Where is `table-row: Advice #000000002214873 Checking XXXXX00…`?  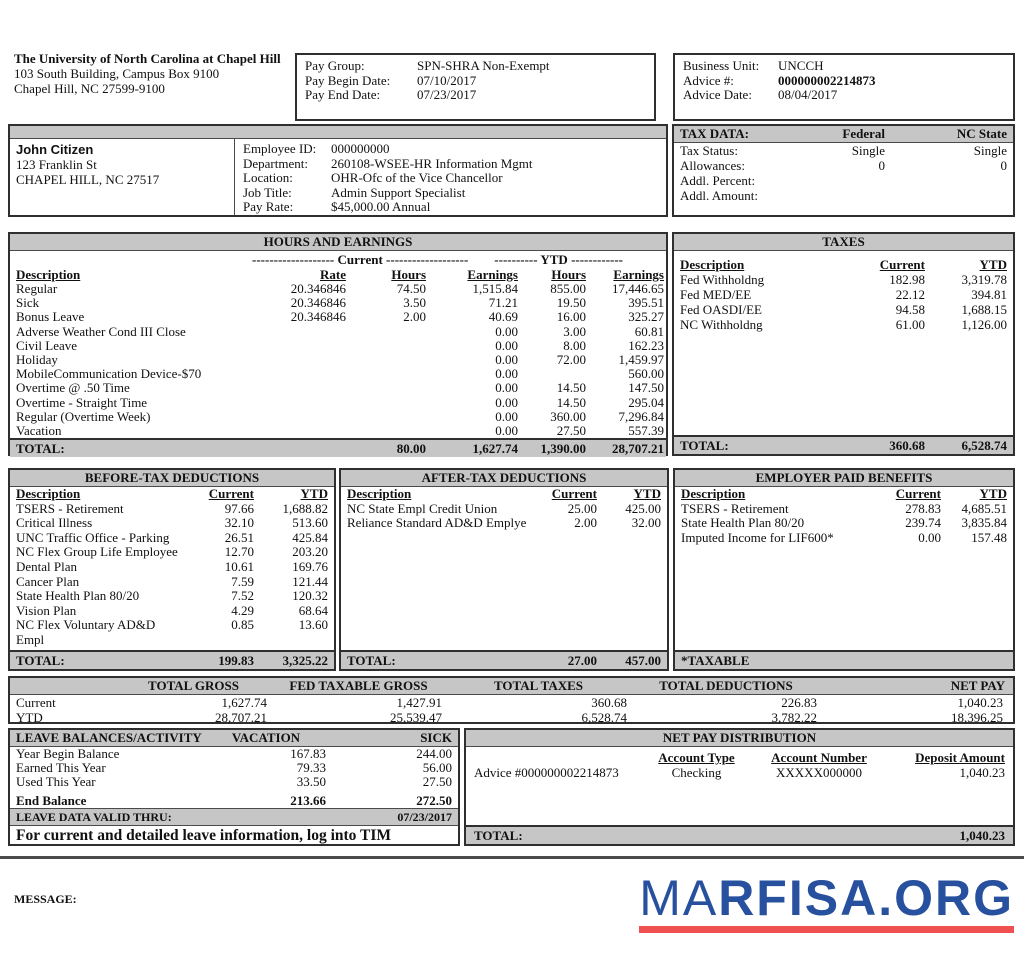
table-row: Advice #000000002214873 Checking XXXXX00… is located at coordinates (739, 772).